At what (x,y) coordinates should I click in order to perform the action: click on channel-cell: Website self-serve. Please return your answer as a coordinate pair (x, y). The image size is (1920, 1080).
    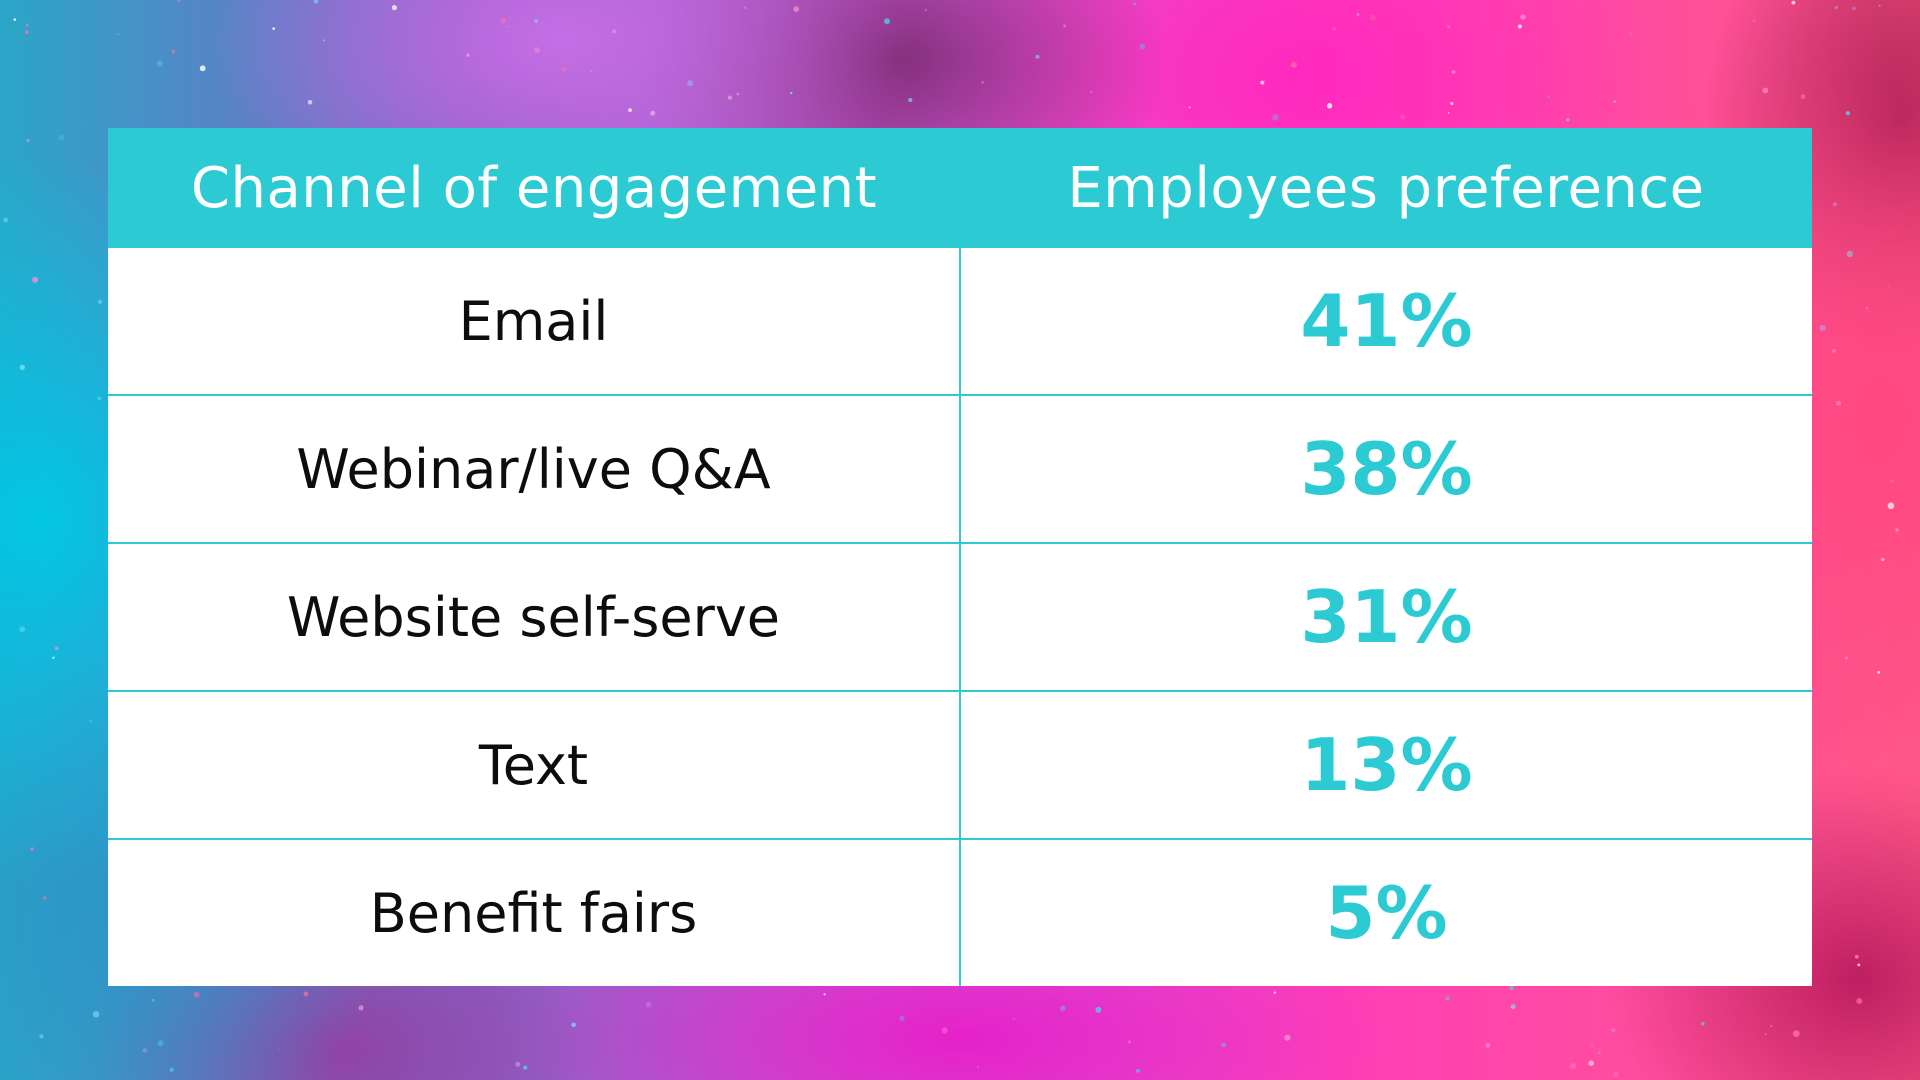
    Looking at the image, I should click on (534, 617).